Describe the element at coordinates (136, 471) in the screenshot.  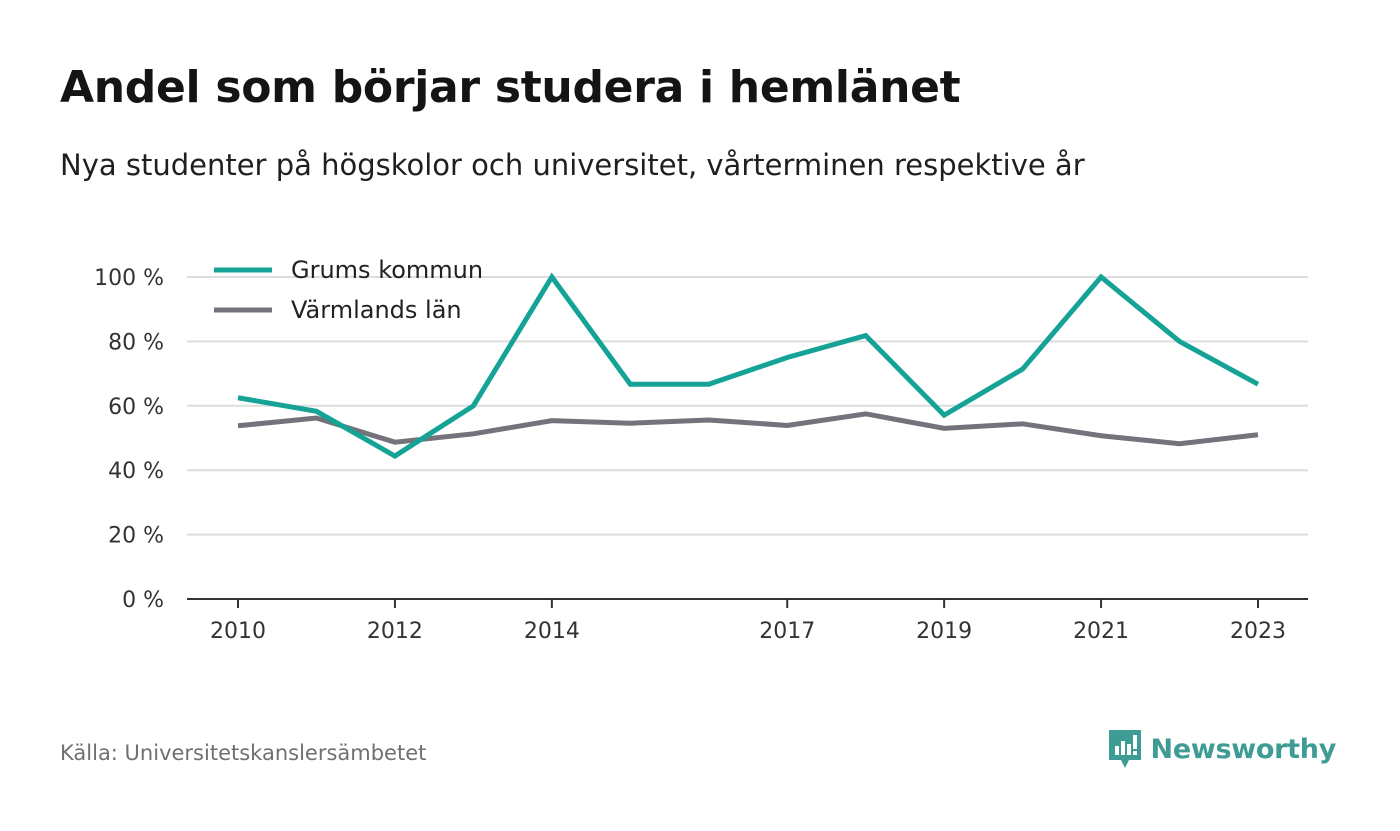
I see `y-tick-label: 40 %` at that location.